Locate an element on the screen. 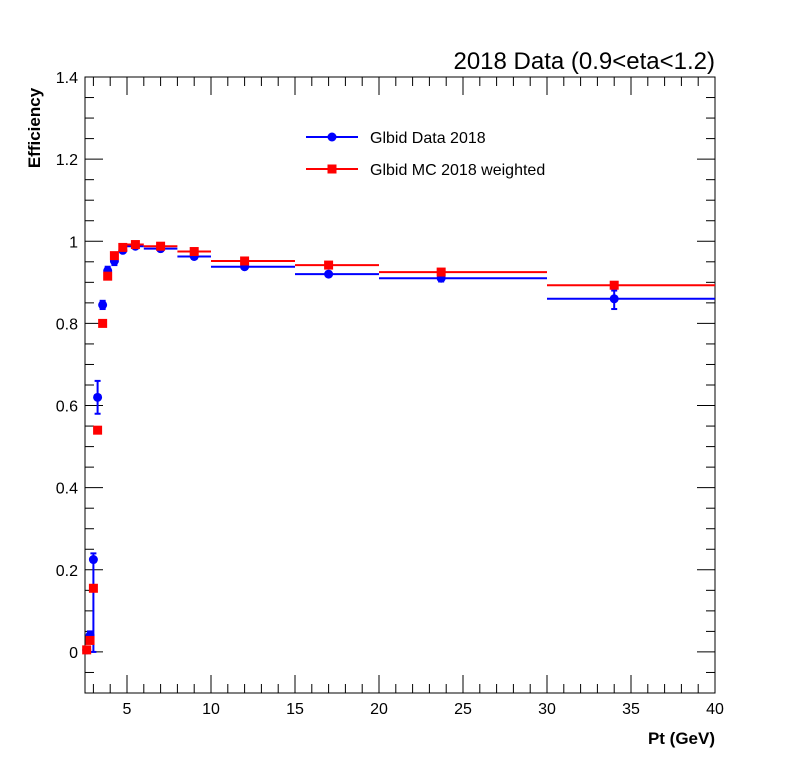  legend-label-mc: Glbid MC 2018 weighted is located at coordinates (457, 170).